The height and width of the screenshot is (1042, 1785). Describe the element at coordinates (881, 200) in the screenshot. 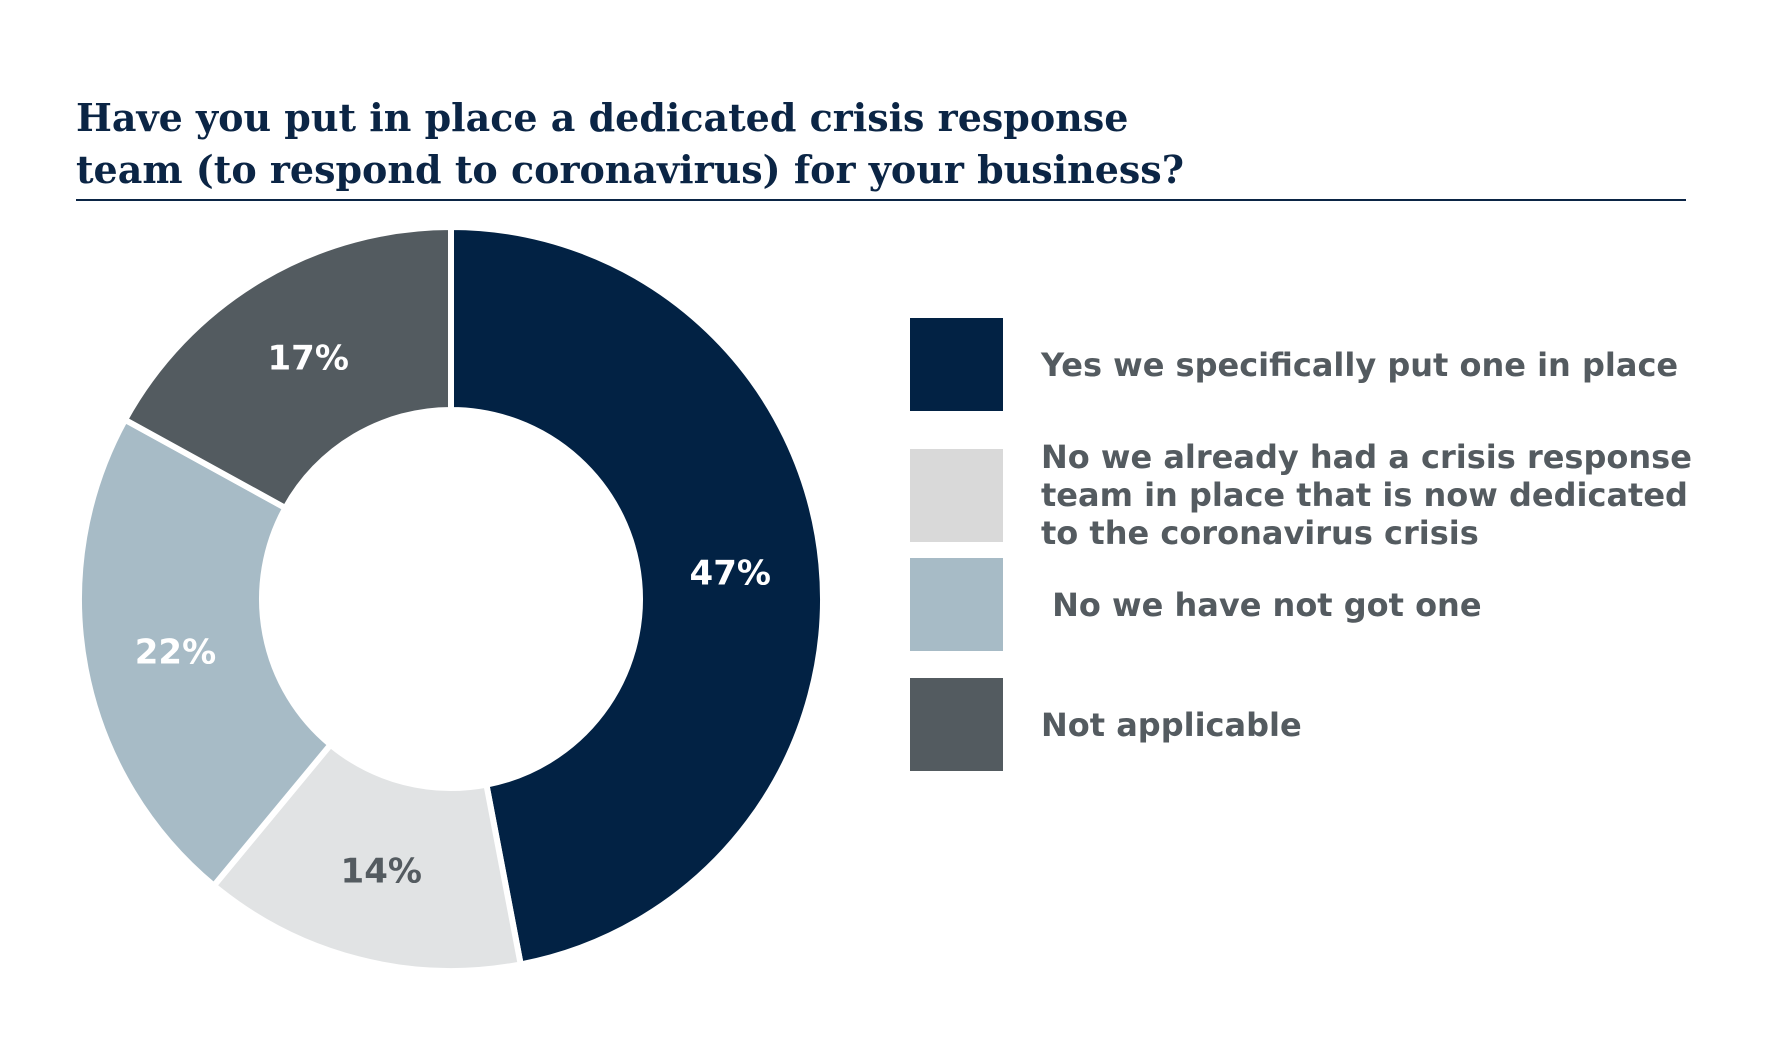

I see `title-divider` at that location.